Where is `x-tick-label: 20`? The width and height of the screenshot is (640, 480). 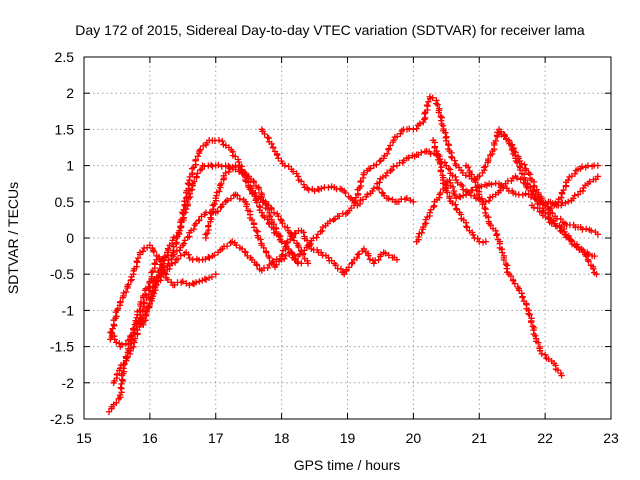 x-tick-label: 20 is located at coordinates (414, 438).